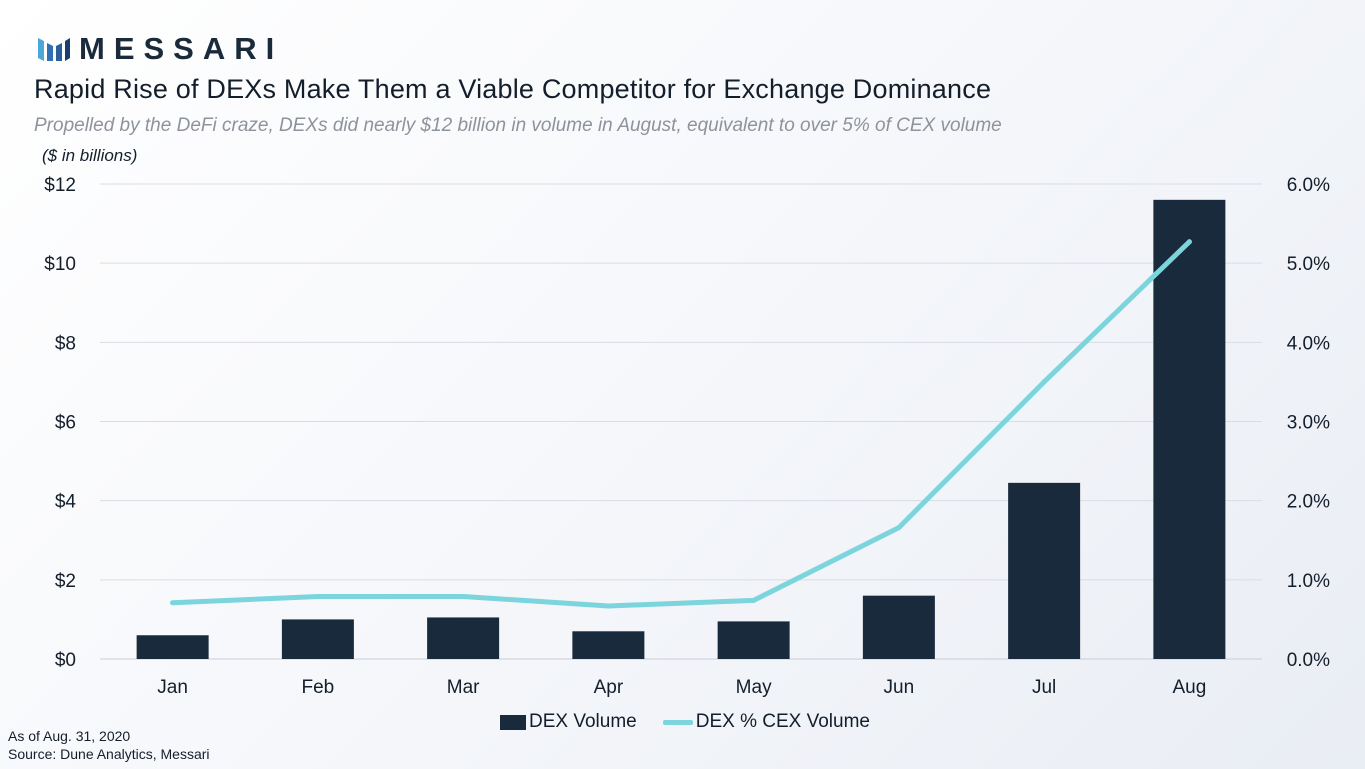 The width and height of the screenshot is (1365, 769). What do you see at coordinates (1189, 429) in the screenshot?
I see `bar-aug` at bounding box center [1189, 429].